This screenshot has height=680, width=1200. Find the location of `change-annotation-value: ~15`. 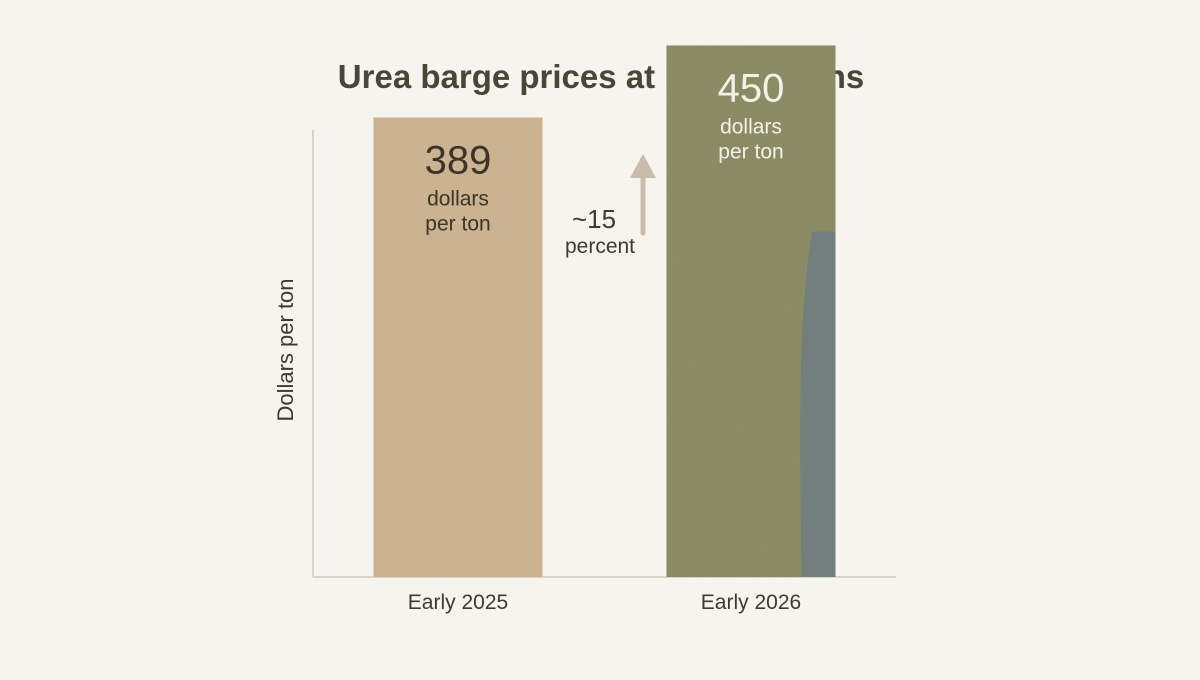

change-annotation-value: ~15 is located at coordinates (594, 219).